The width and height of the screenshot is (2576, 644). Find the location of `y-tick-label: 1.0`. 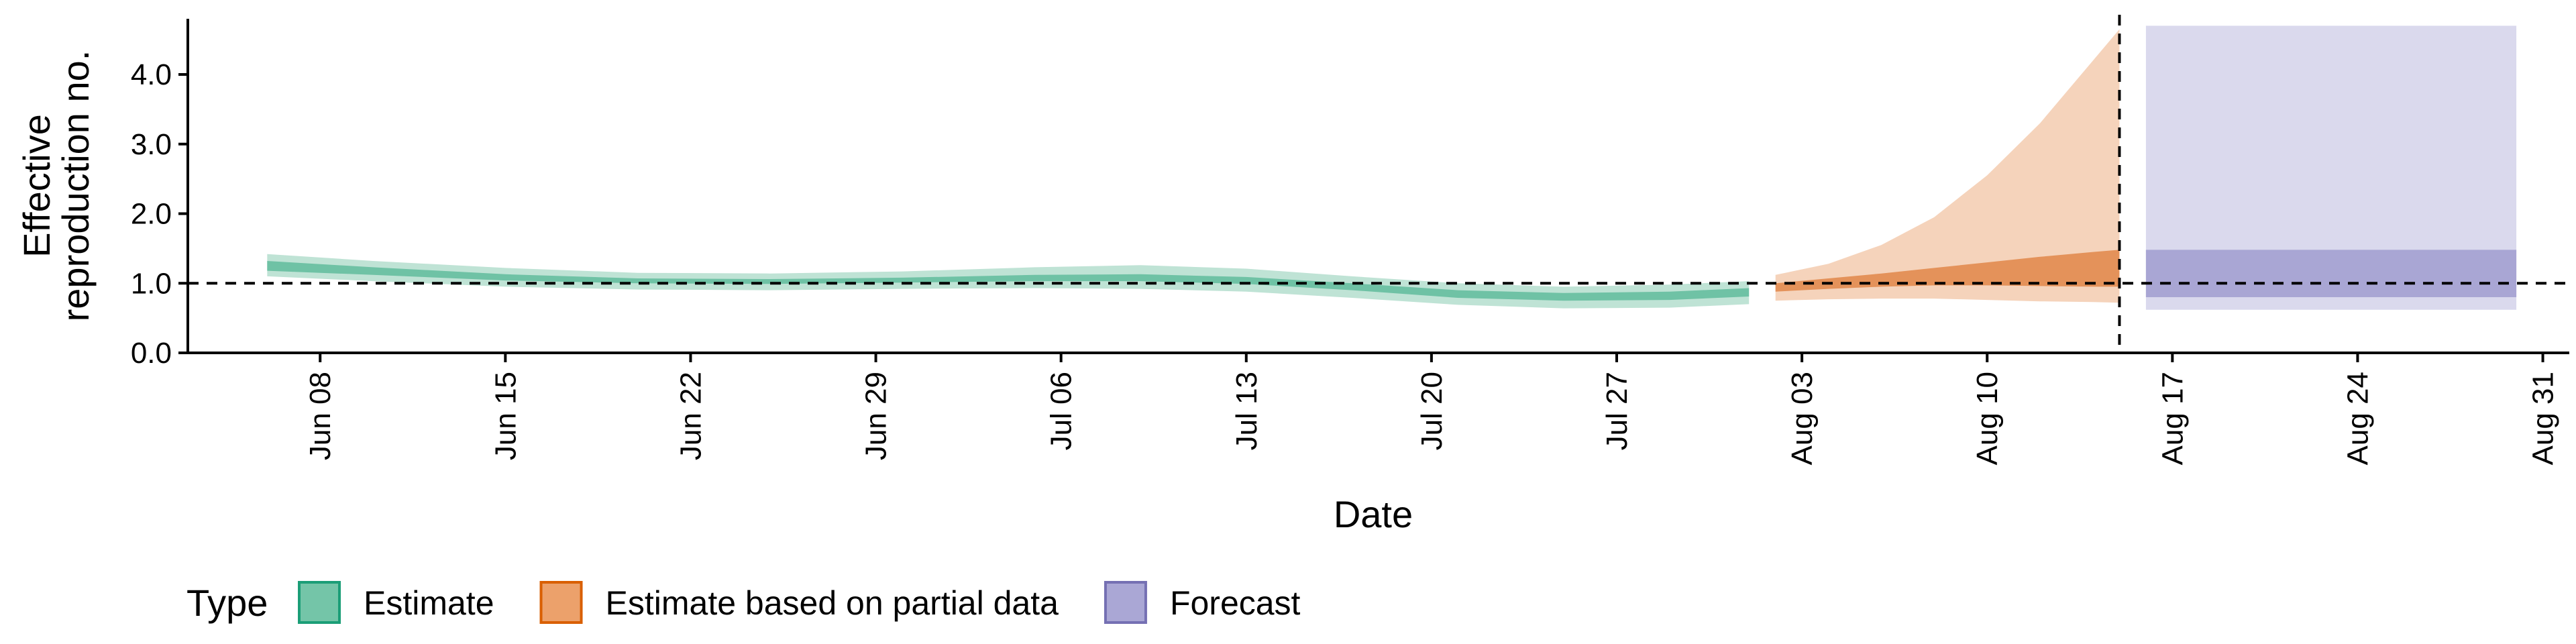

y-tick-label: 1.0 is located at coordinates (151, 283).